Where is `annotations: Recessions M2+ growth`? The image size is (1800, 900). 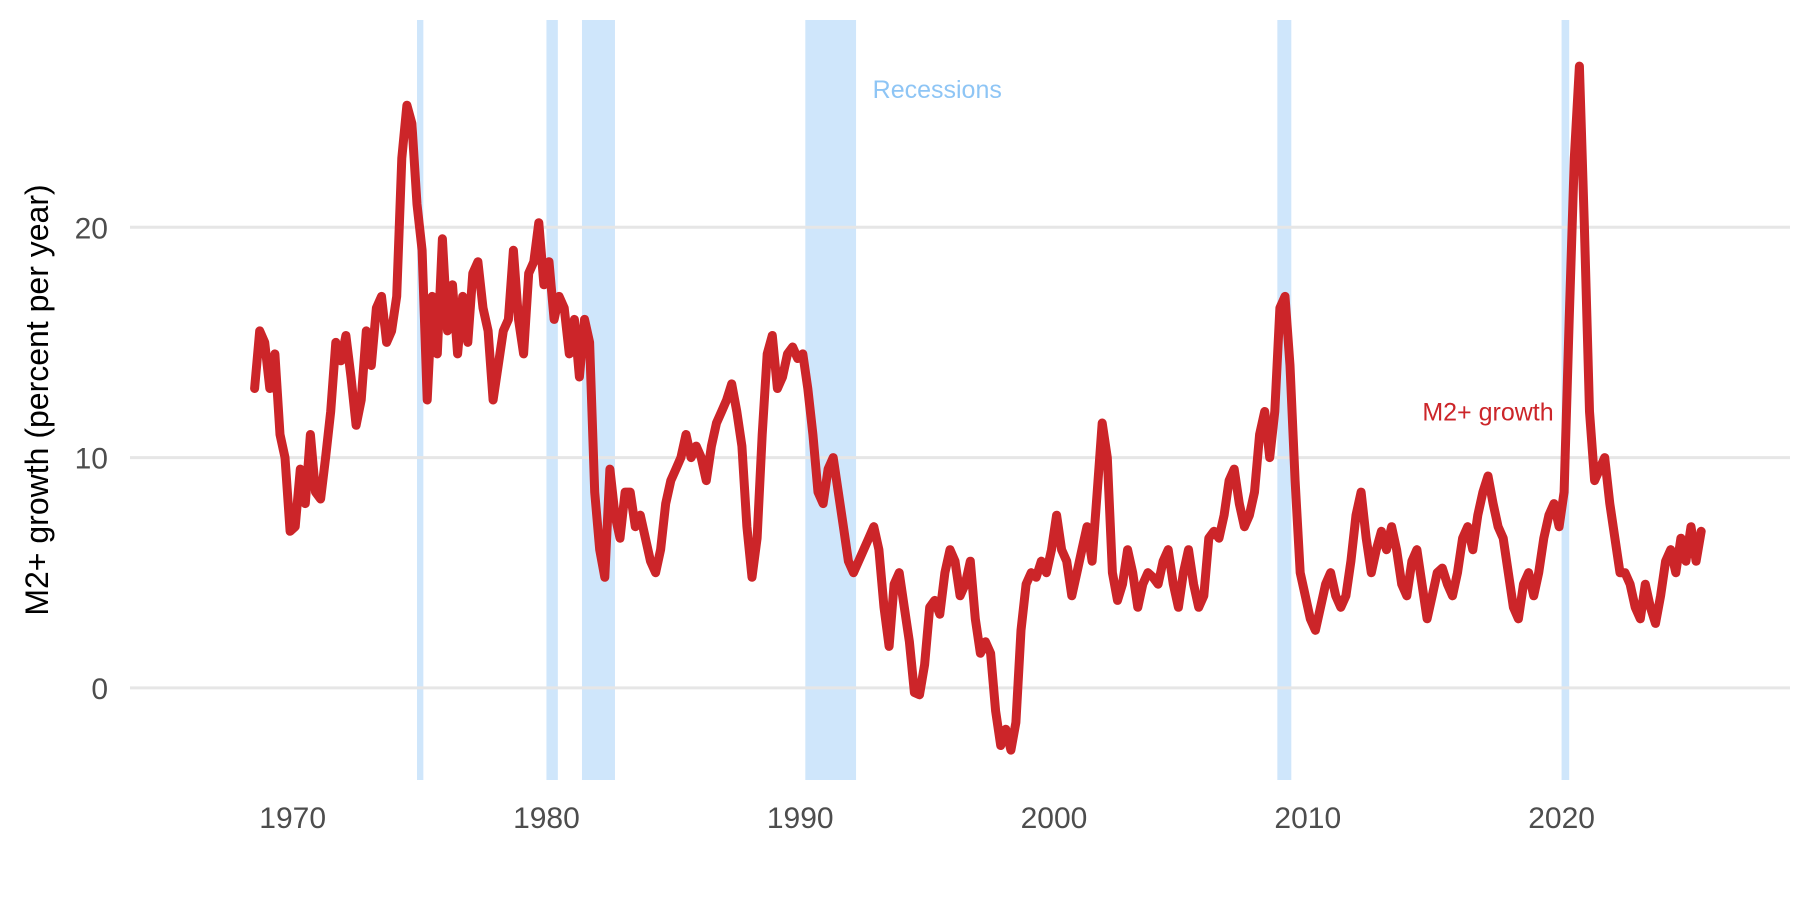
annotations: Recessions M2+ growth is located at coordinates (1213, 251).